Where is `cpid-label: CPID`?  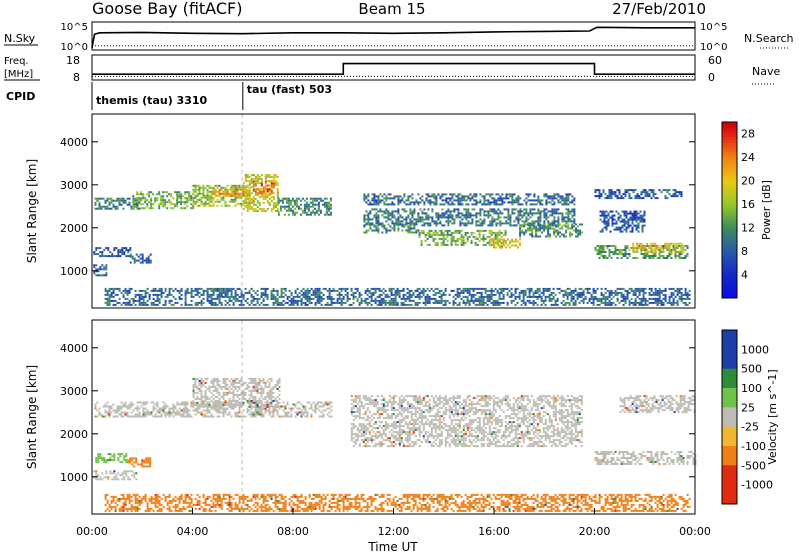 cpid-label: CPID is located at coordinates (20, 96).